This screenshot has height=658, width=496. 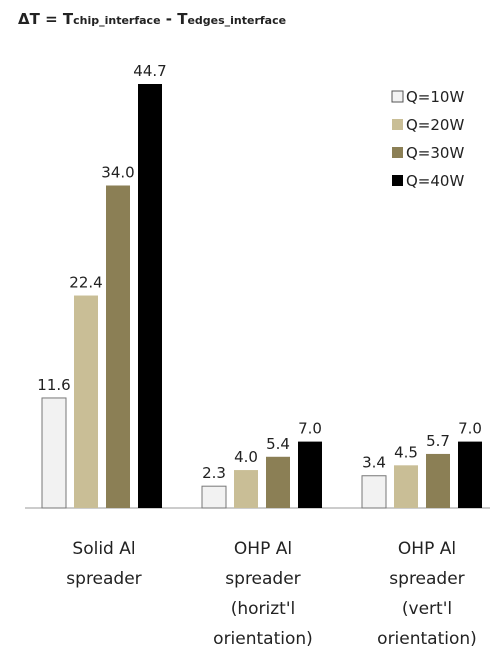 I want to click on title-subscript: edges_interface, so click(x=236, y=20).